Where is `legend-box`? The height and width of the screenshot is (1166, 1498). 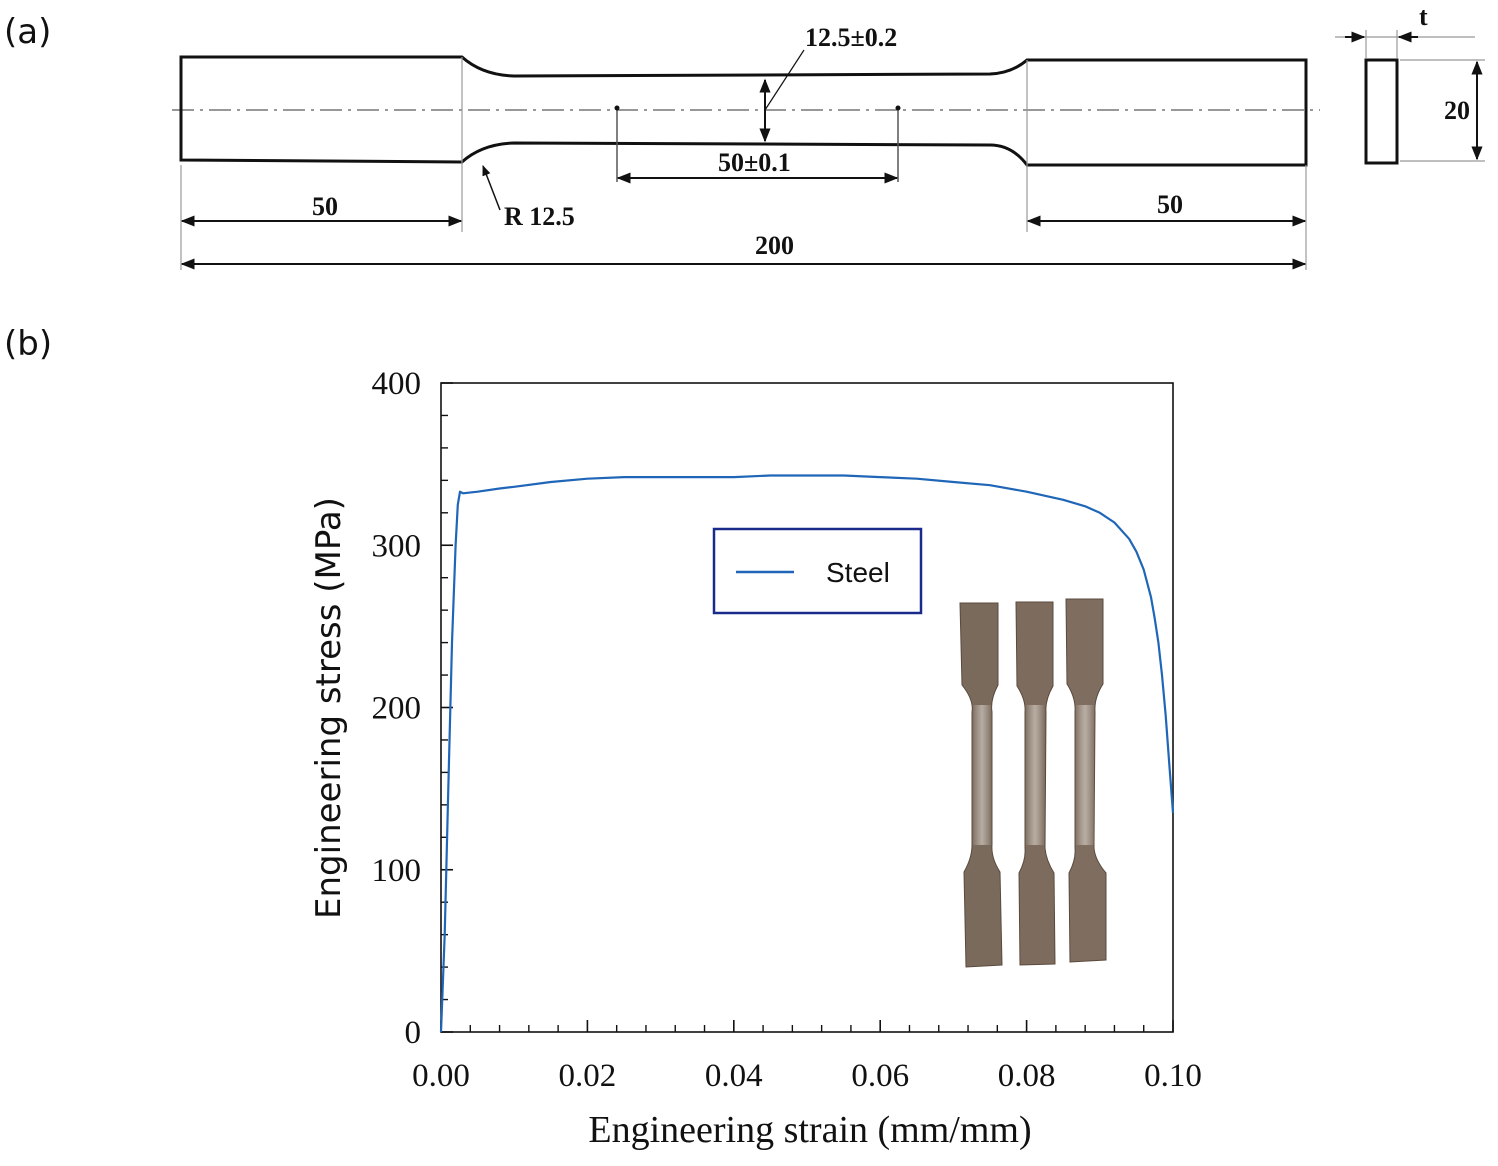 legend-box is located at coordinates (817, 571).